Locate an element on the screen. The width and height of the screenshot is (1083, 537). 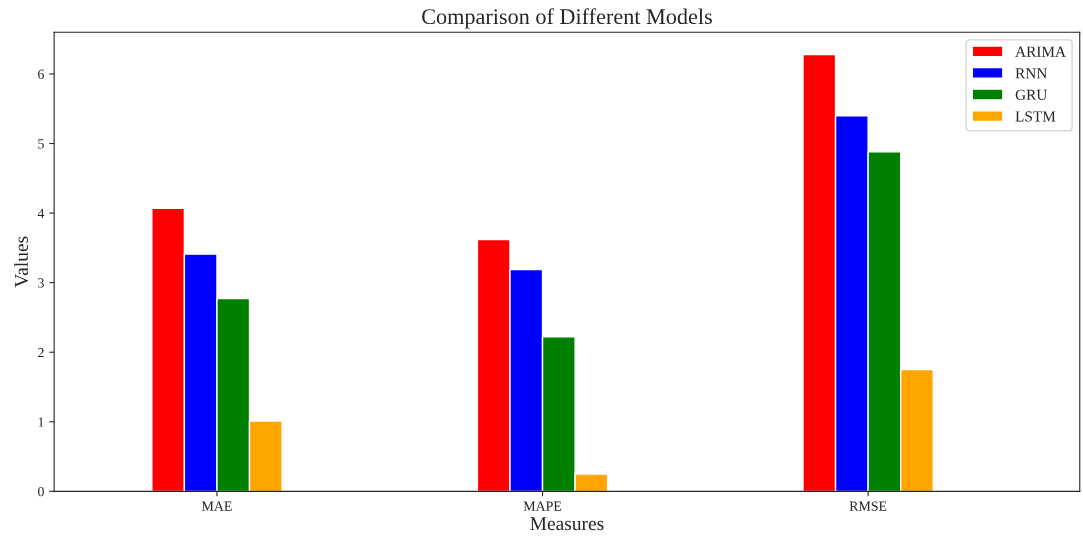
x-tick-label: MAPE is located at coordinates (542, 506).